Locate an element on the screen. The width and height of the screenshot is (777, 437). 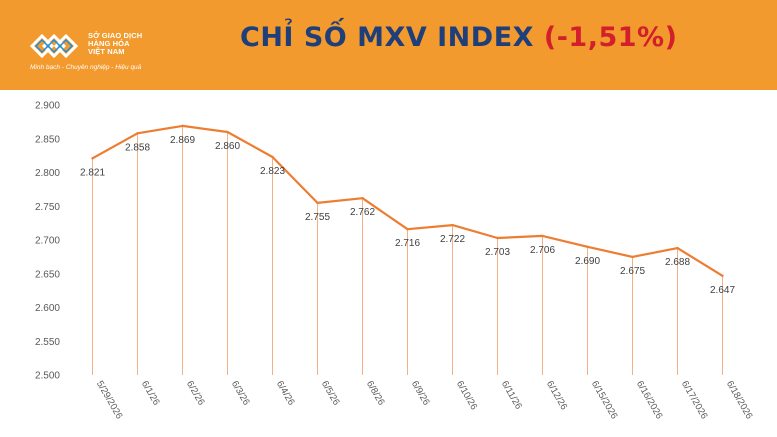
logo-line-3: VIỆT NAM is located at coordinates (106, 51).